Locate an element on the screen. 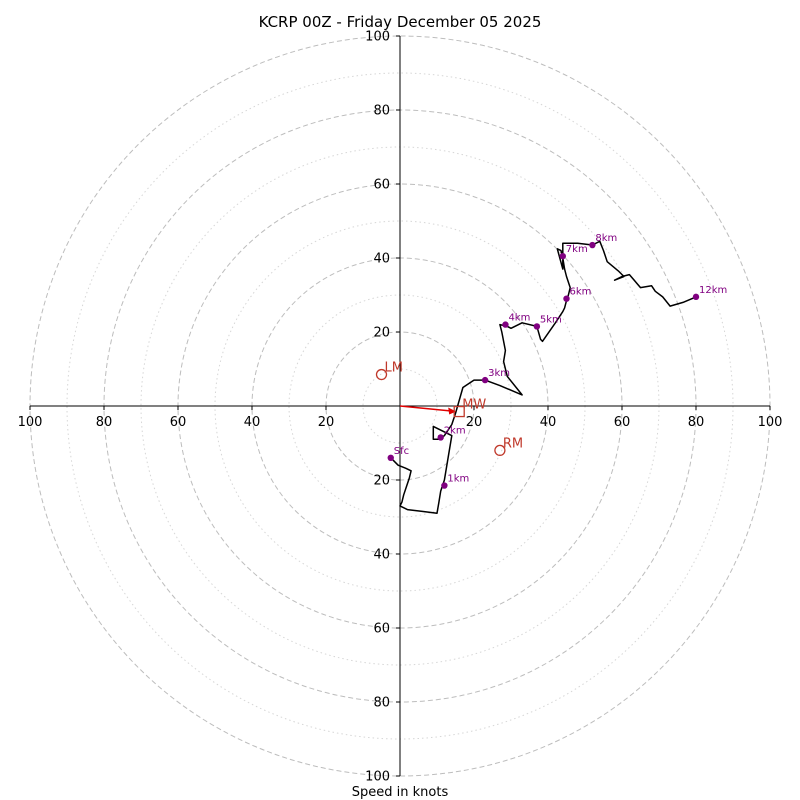 The image size is (800, 800). height-marker-Sfc is located at coordinates (390, 457).